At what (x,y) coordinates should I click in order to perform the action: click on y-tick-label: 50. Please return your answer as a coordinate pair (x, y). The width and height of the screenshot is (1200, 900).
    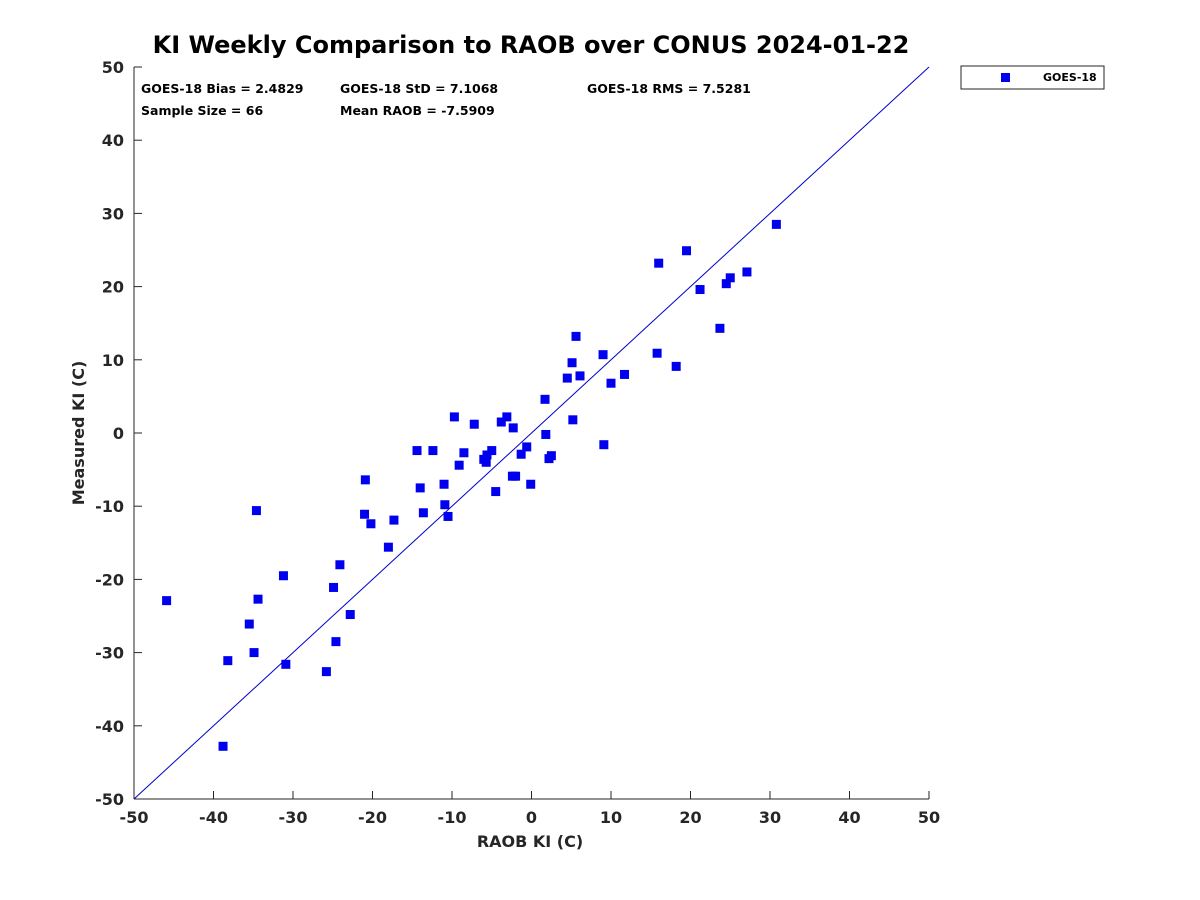
    Looking at the image, I should click on (113, 67).